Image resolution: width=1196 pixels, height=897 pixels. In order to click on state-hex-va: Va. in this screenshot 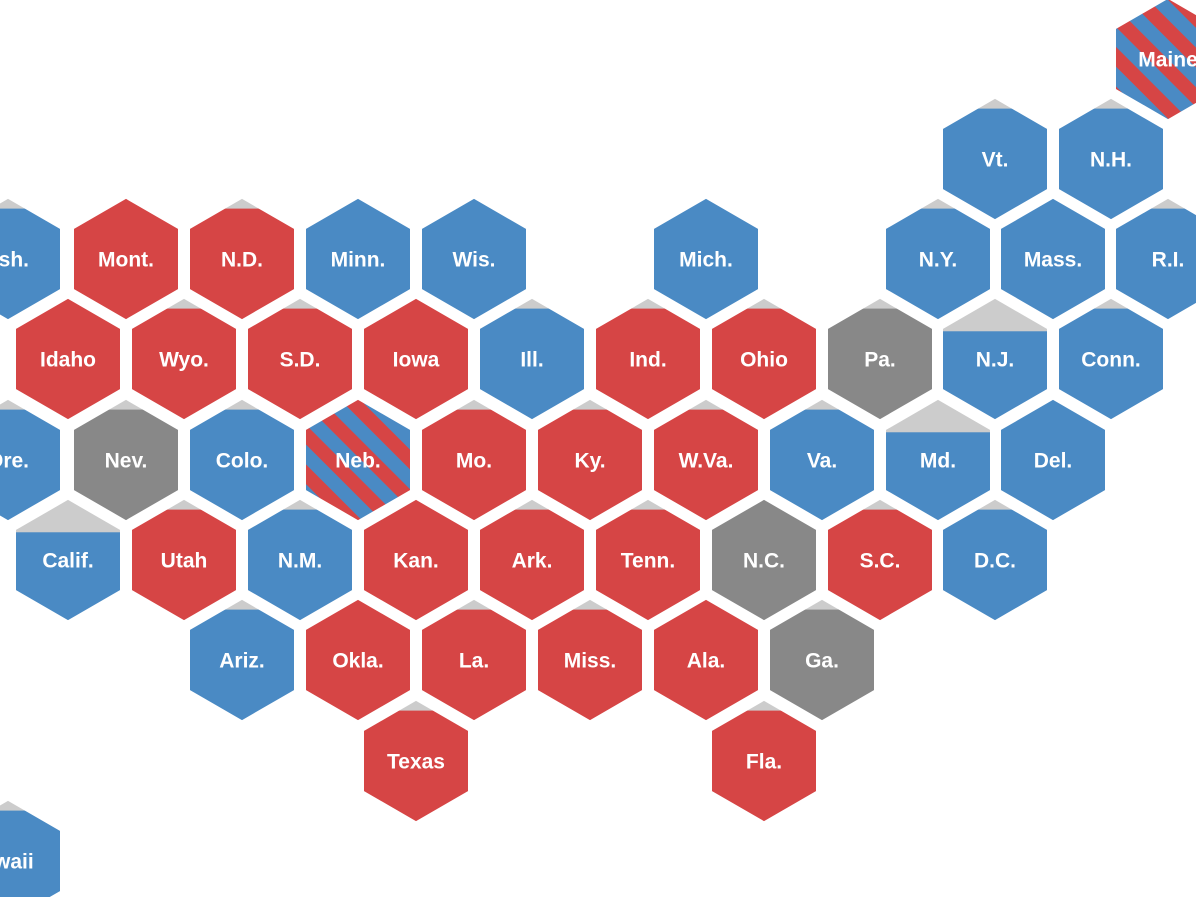, I will do `click(822, 460)`.